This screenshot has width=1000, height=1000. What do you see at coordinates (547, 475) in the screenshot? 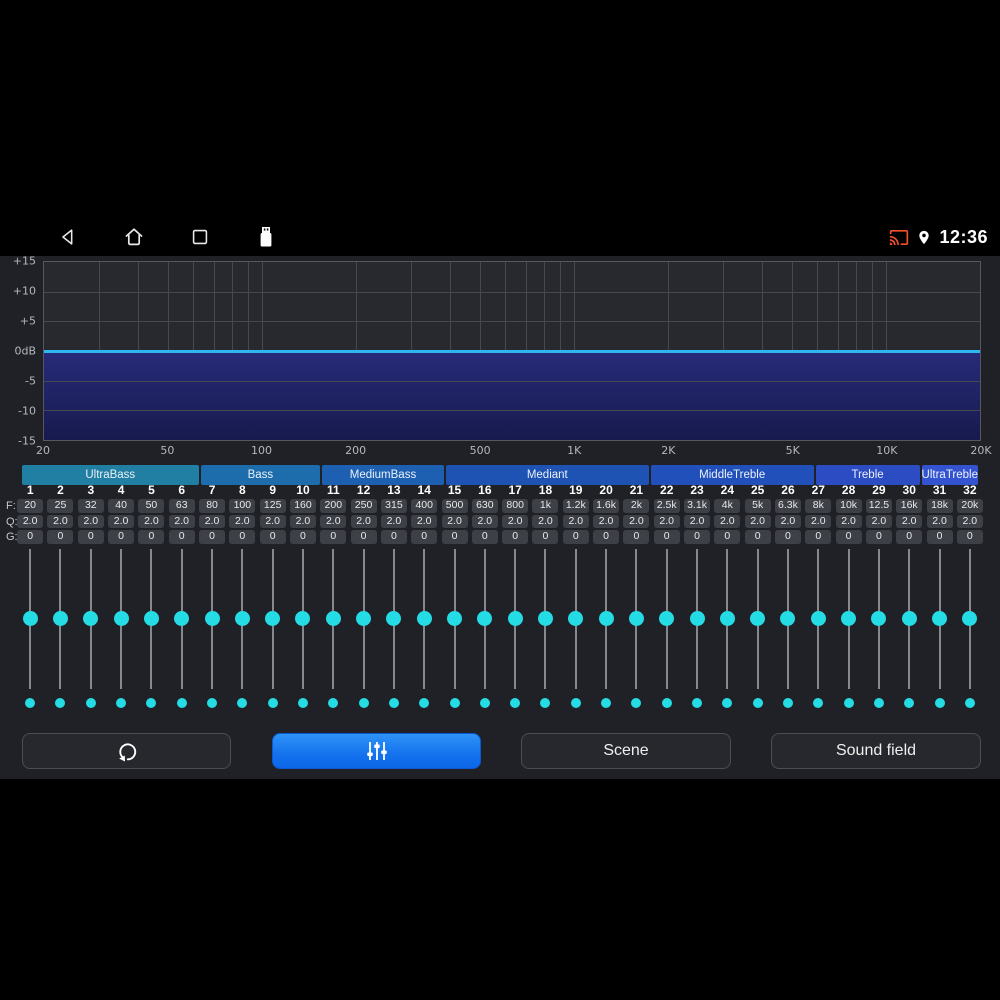
I see `band-segment: Mediant` at bounding box center [547, 475].